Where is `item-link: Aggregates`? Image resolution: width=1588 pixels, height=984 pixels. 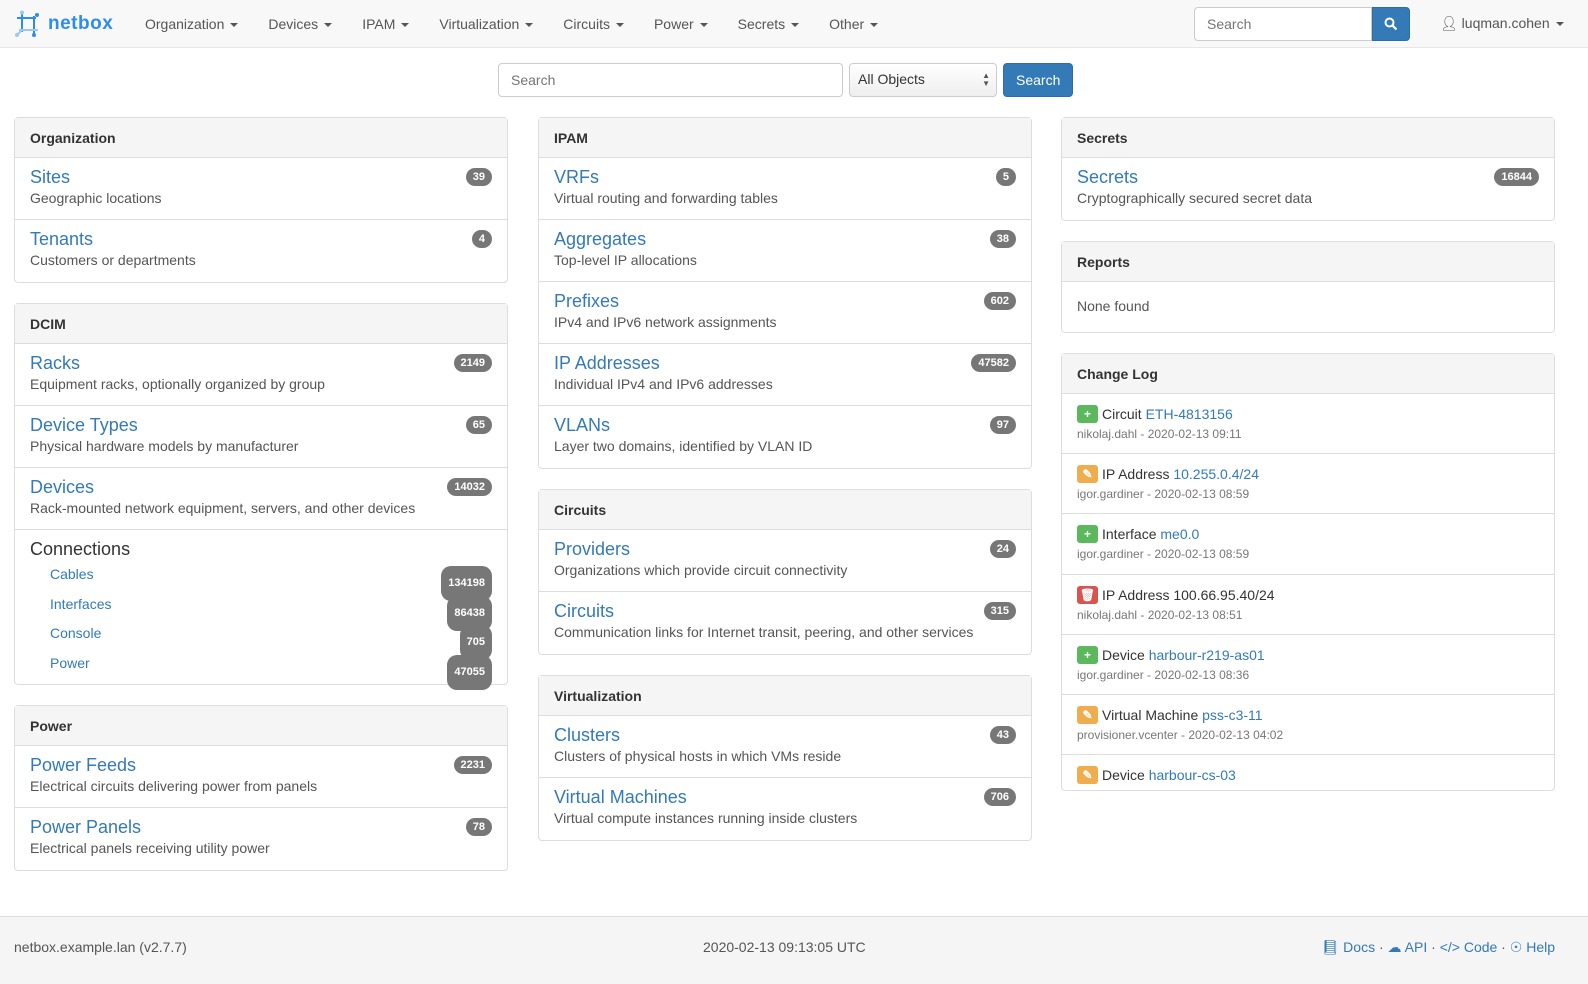 item-link: Aggregates is located at coordinates (600, 239).